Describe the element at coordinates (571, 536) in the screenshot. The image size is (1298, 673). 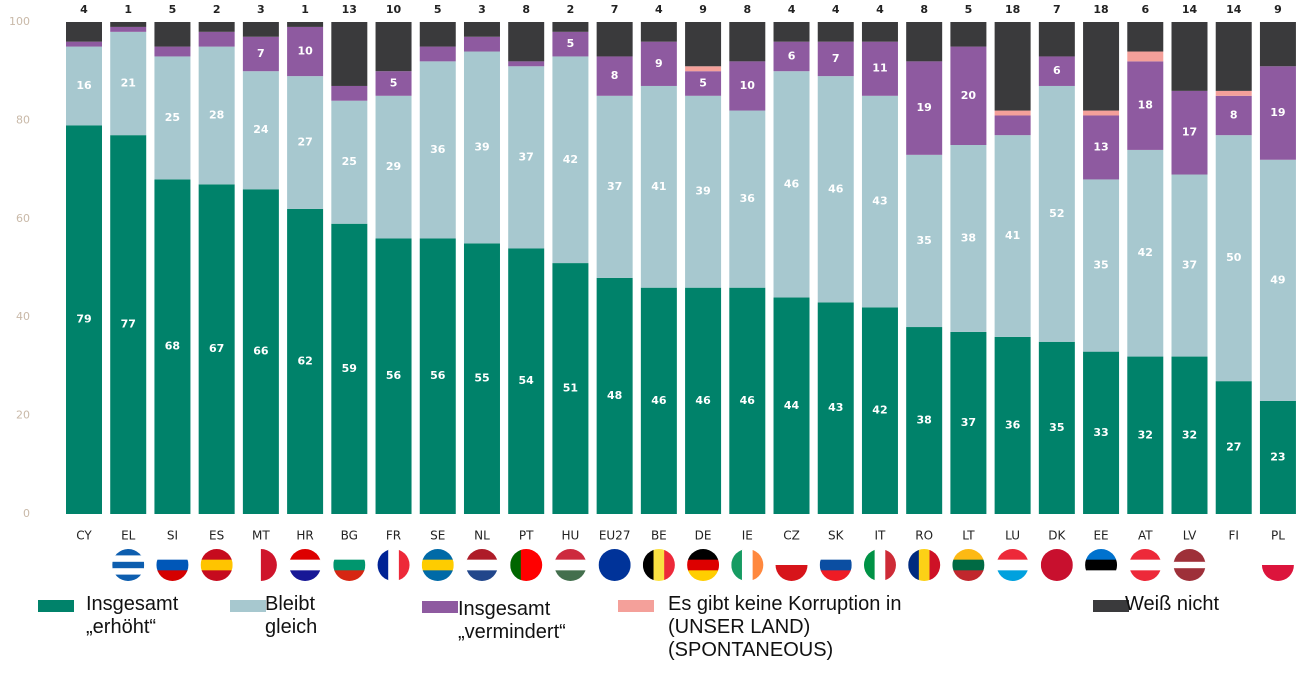
I see `x-tick-label: HU` at that location.